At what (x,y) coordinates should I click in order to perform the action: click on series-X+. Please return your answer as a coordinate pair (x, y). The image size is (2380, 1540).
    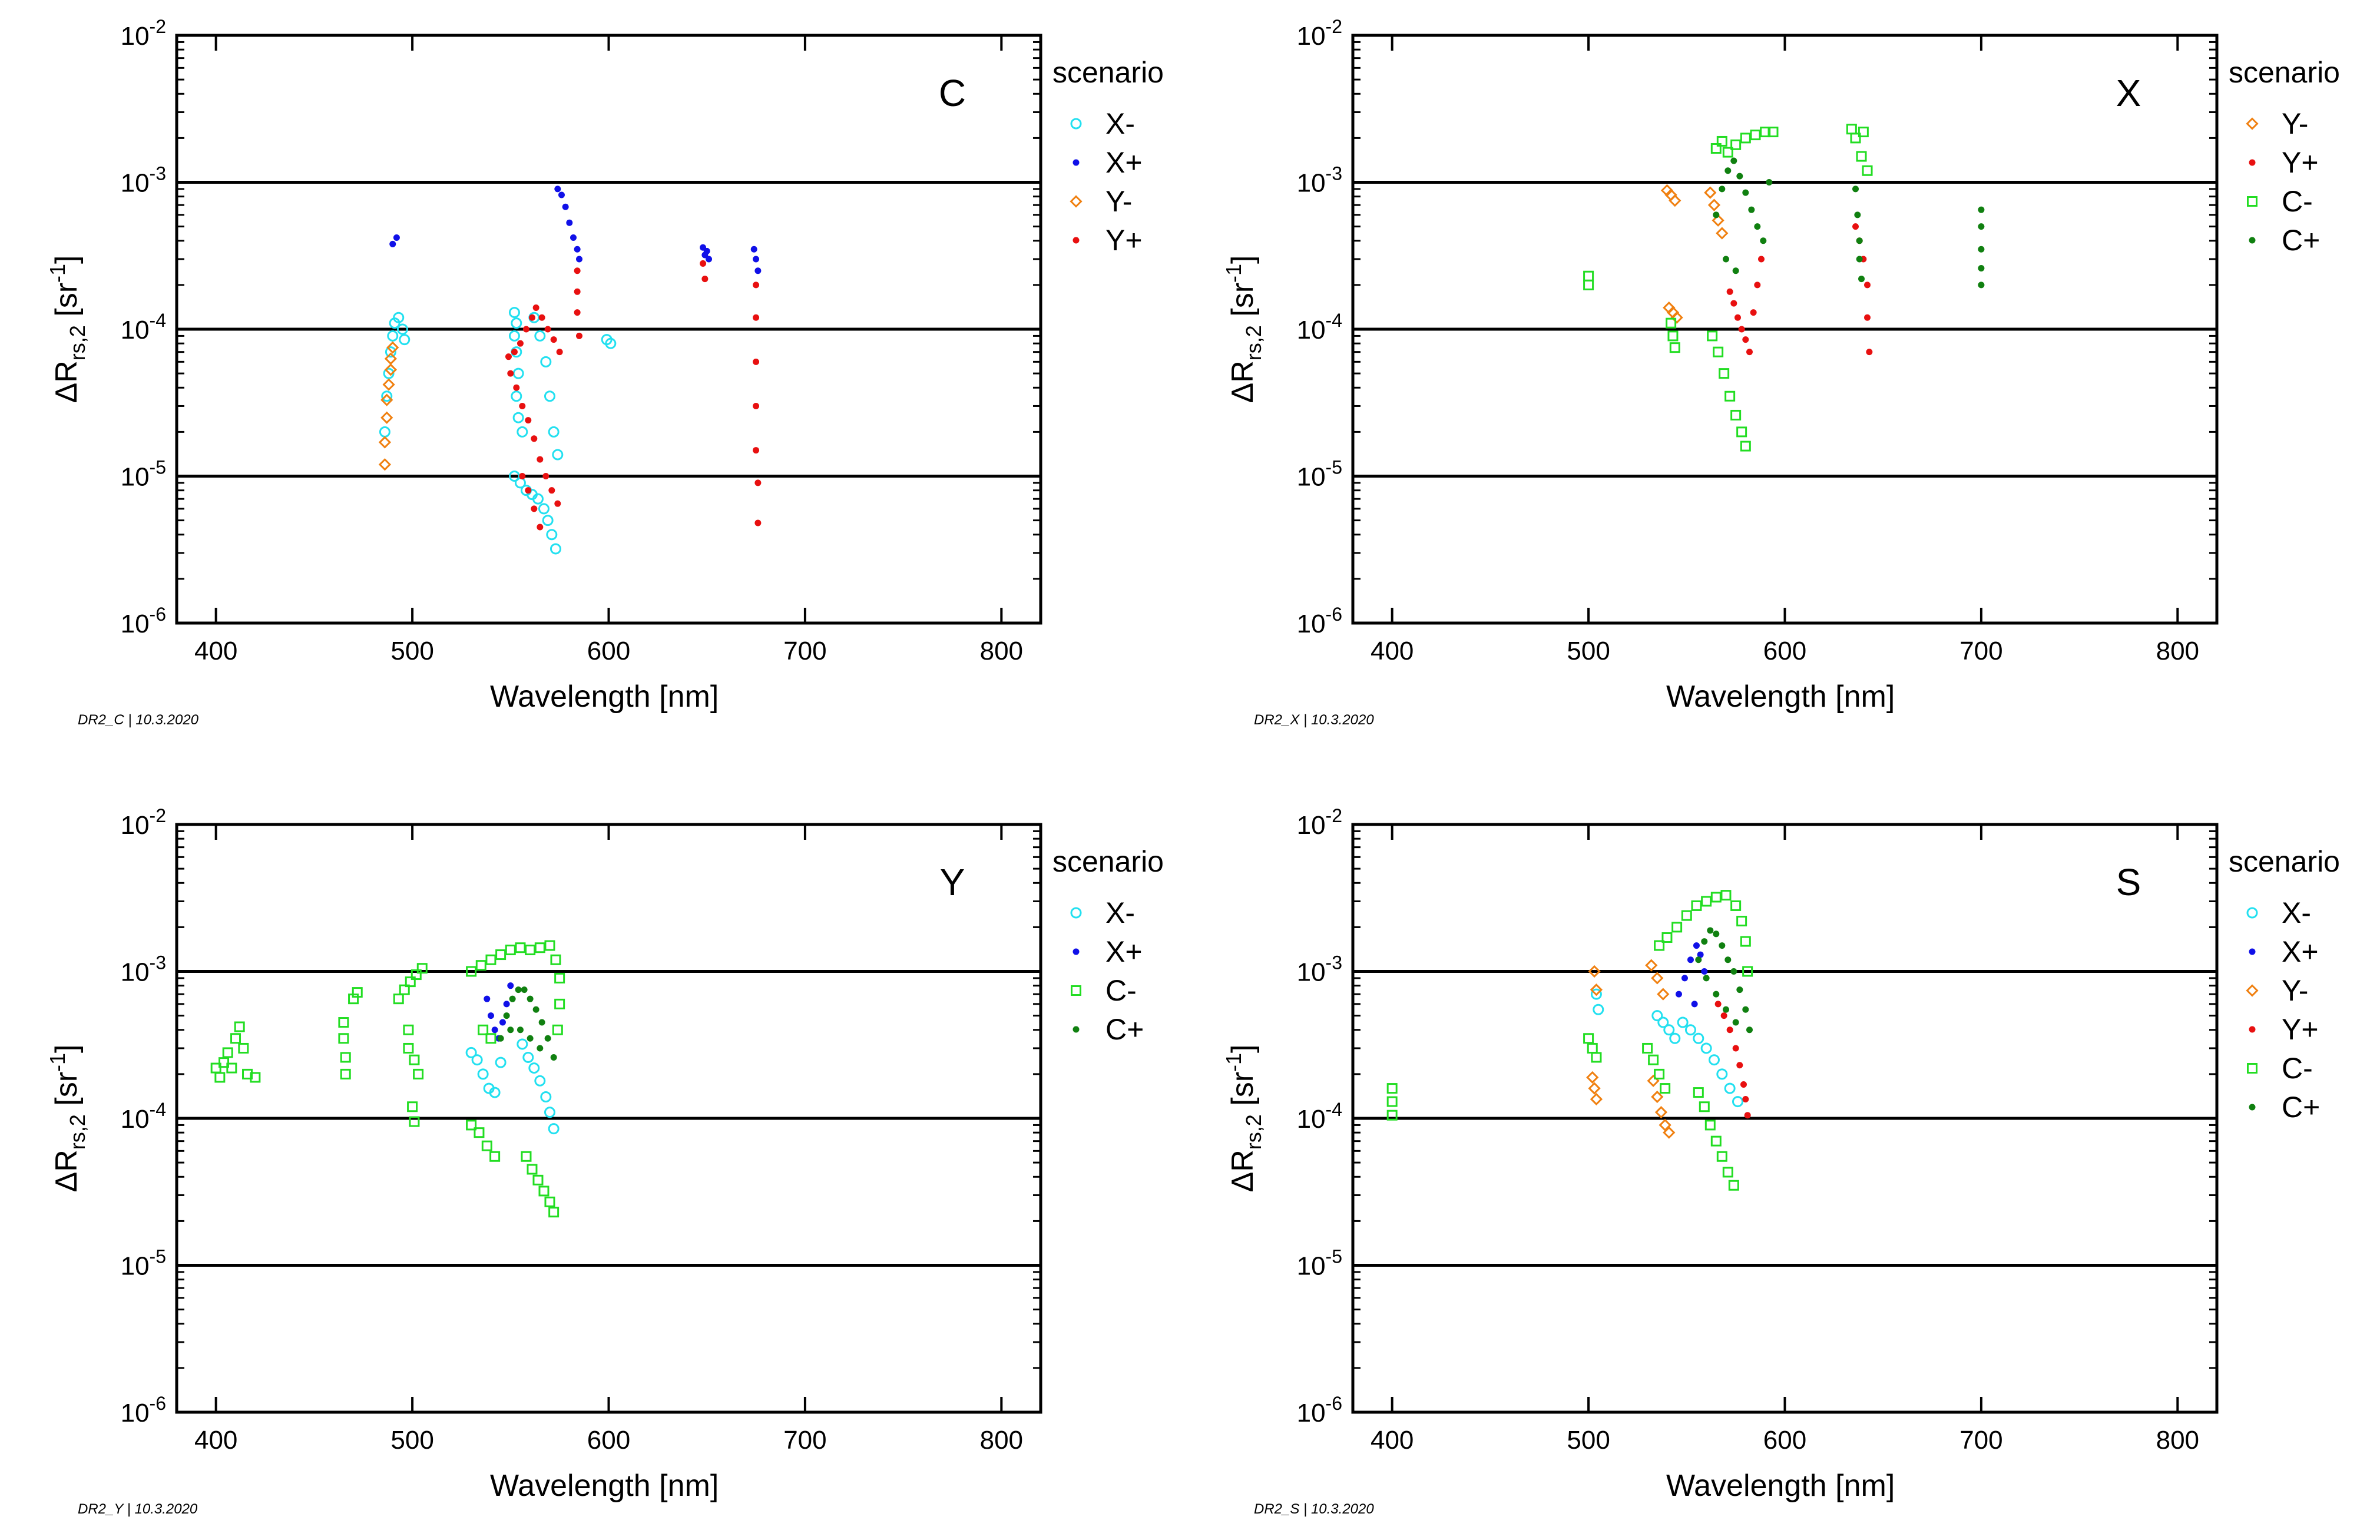
    Looking at the image, I should click on (1691, 975).